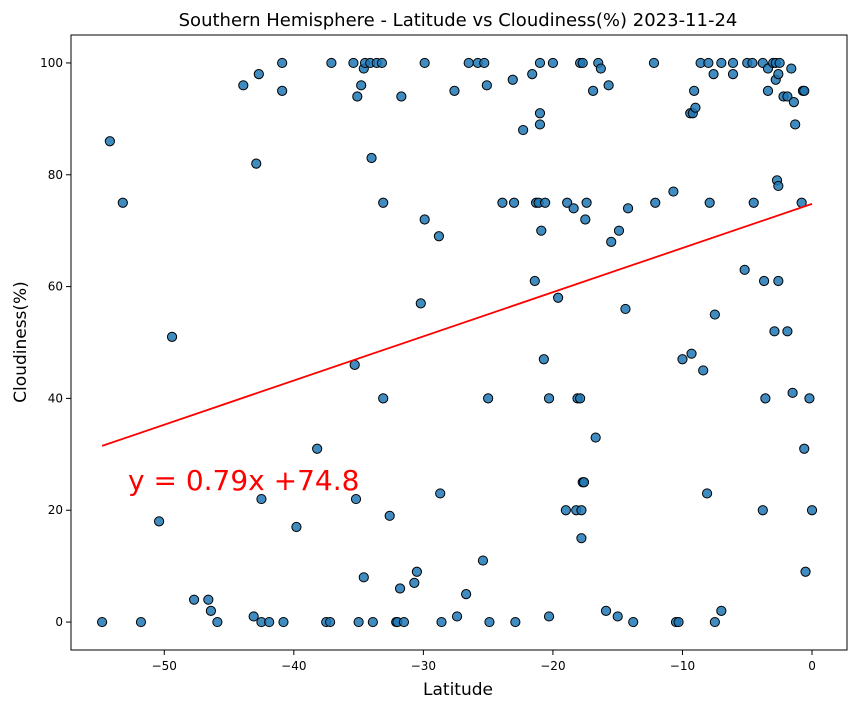  I want to click on x-tick-label: −40, so click(293, 666).